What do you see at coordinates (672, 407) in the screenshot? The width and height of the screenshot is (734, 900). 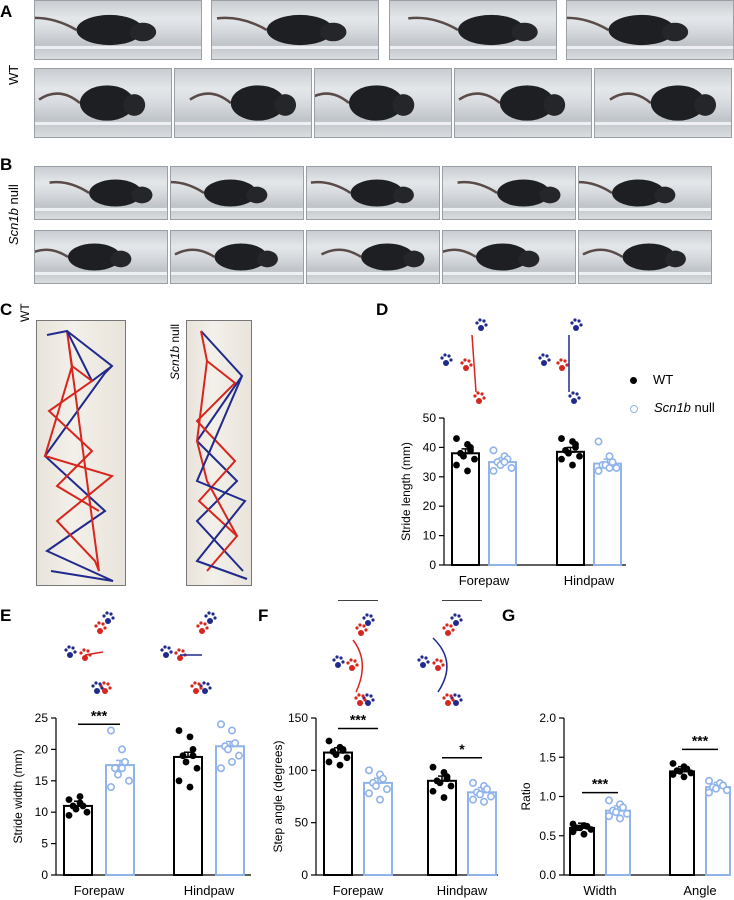 I see `legend-item-null: Scn1b null` at bounding box center [672, 407].